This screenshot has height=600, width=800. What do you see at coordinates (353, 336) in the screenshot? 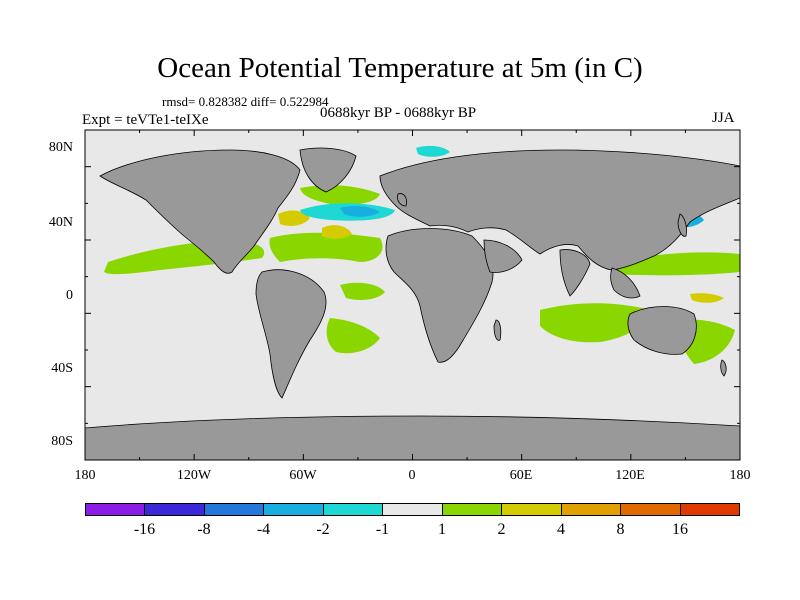
I see `south-atlantic-warm` at bounding box center [353, 336].